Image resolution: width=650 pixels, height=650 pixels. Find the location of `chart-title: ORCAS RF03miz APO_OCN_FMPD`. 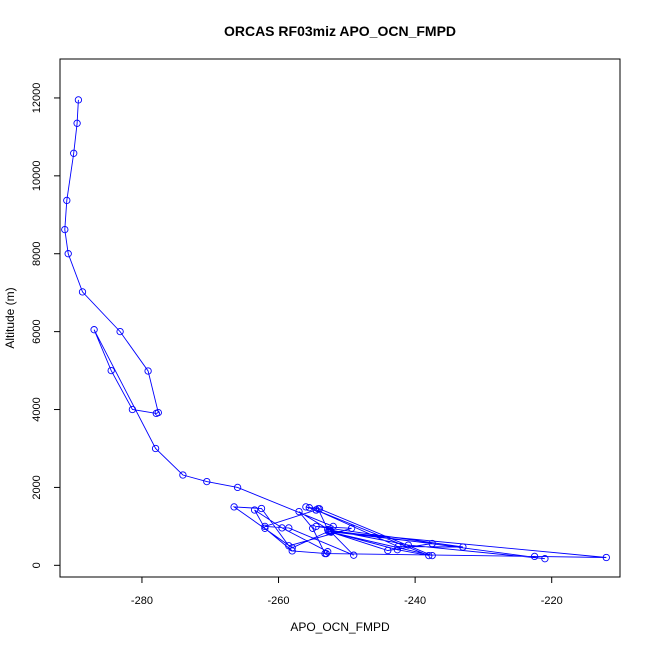

chart-title: ORCAS RF03miz APO_OCN_FMPD is located at coordinates (340, 31).